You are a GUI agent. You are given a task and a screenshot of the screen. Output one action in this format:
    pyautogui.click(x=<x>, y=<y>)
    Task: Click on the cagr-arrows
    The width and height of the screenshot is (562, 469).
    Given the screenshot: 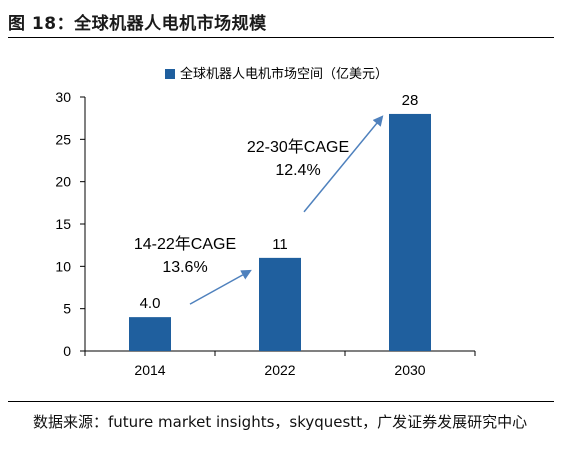 What is the action you would take?
    pyautogui.click(x=286, y=210)
    